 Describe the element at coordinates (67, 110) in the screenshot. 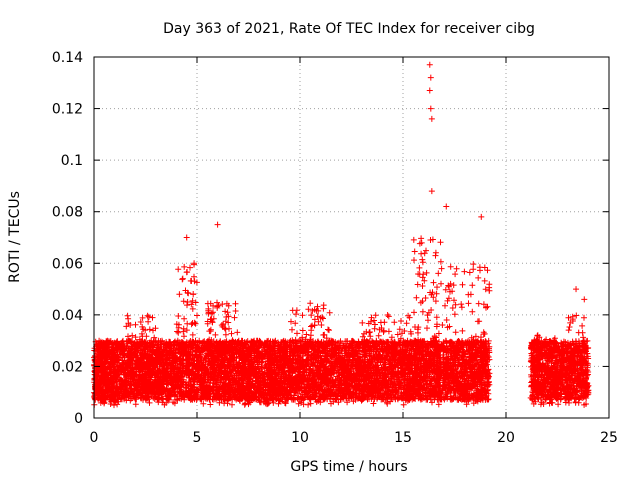

I see `y-tick-label: 0.12` at that location.